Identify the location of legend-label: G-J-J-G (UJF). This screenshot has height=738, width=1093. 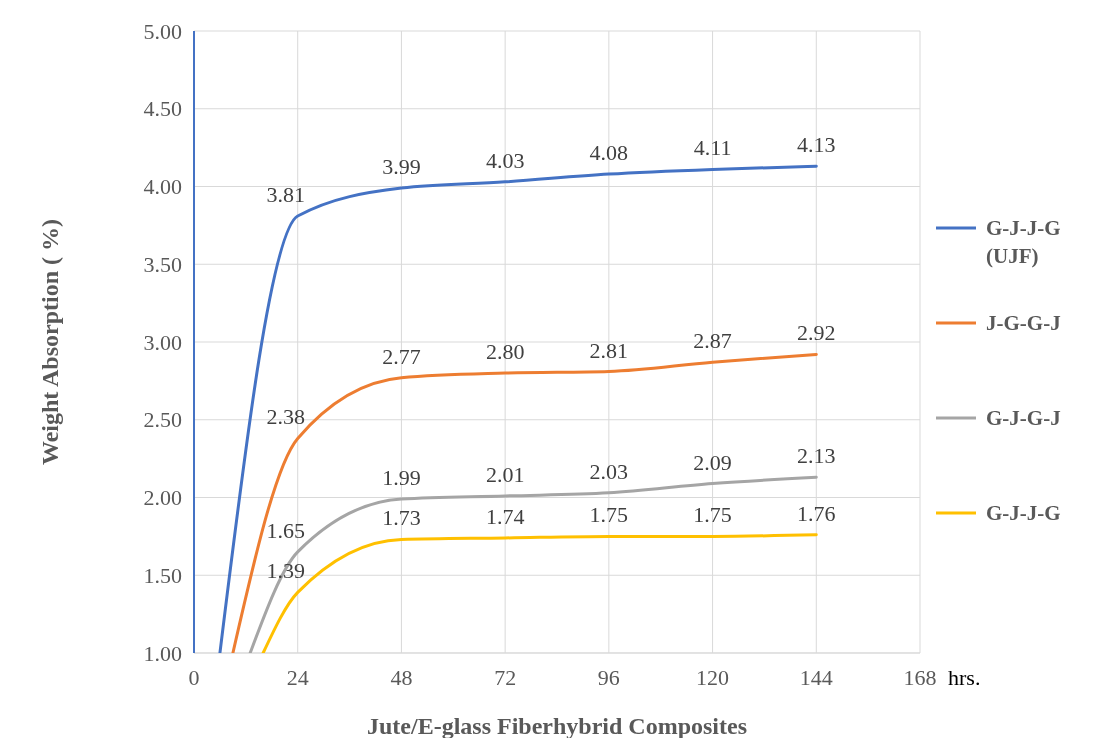
(1023, 242).